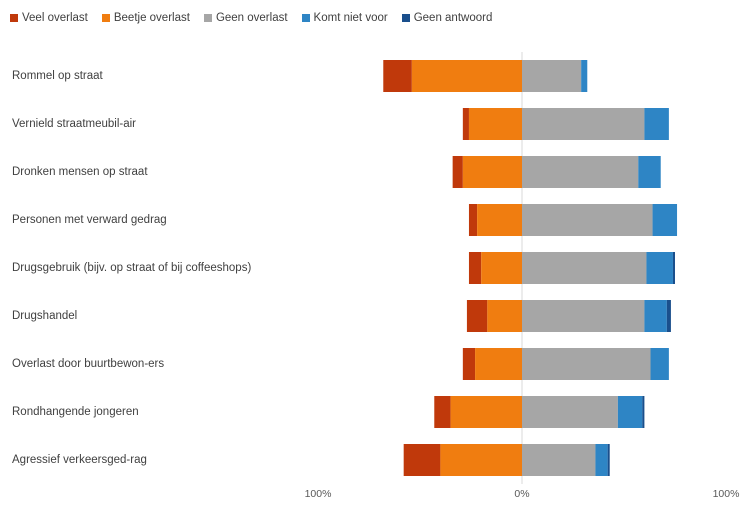 Image resolution: width=745 pixels, height=506 pixels. Describe the element at coordinates (88, 364) in the screenshot. I see `category-label: Overlast door buurtbewon-ers` at that location.